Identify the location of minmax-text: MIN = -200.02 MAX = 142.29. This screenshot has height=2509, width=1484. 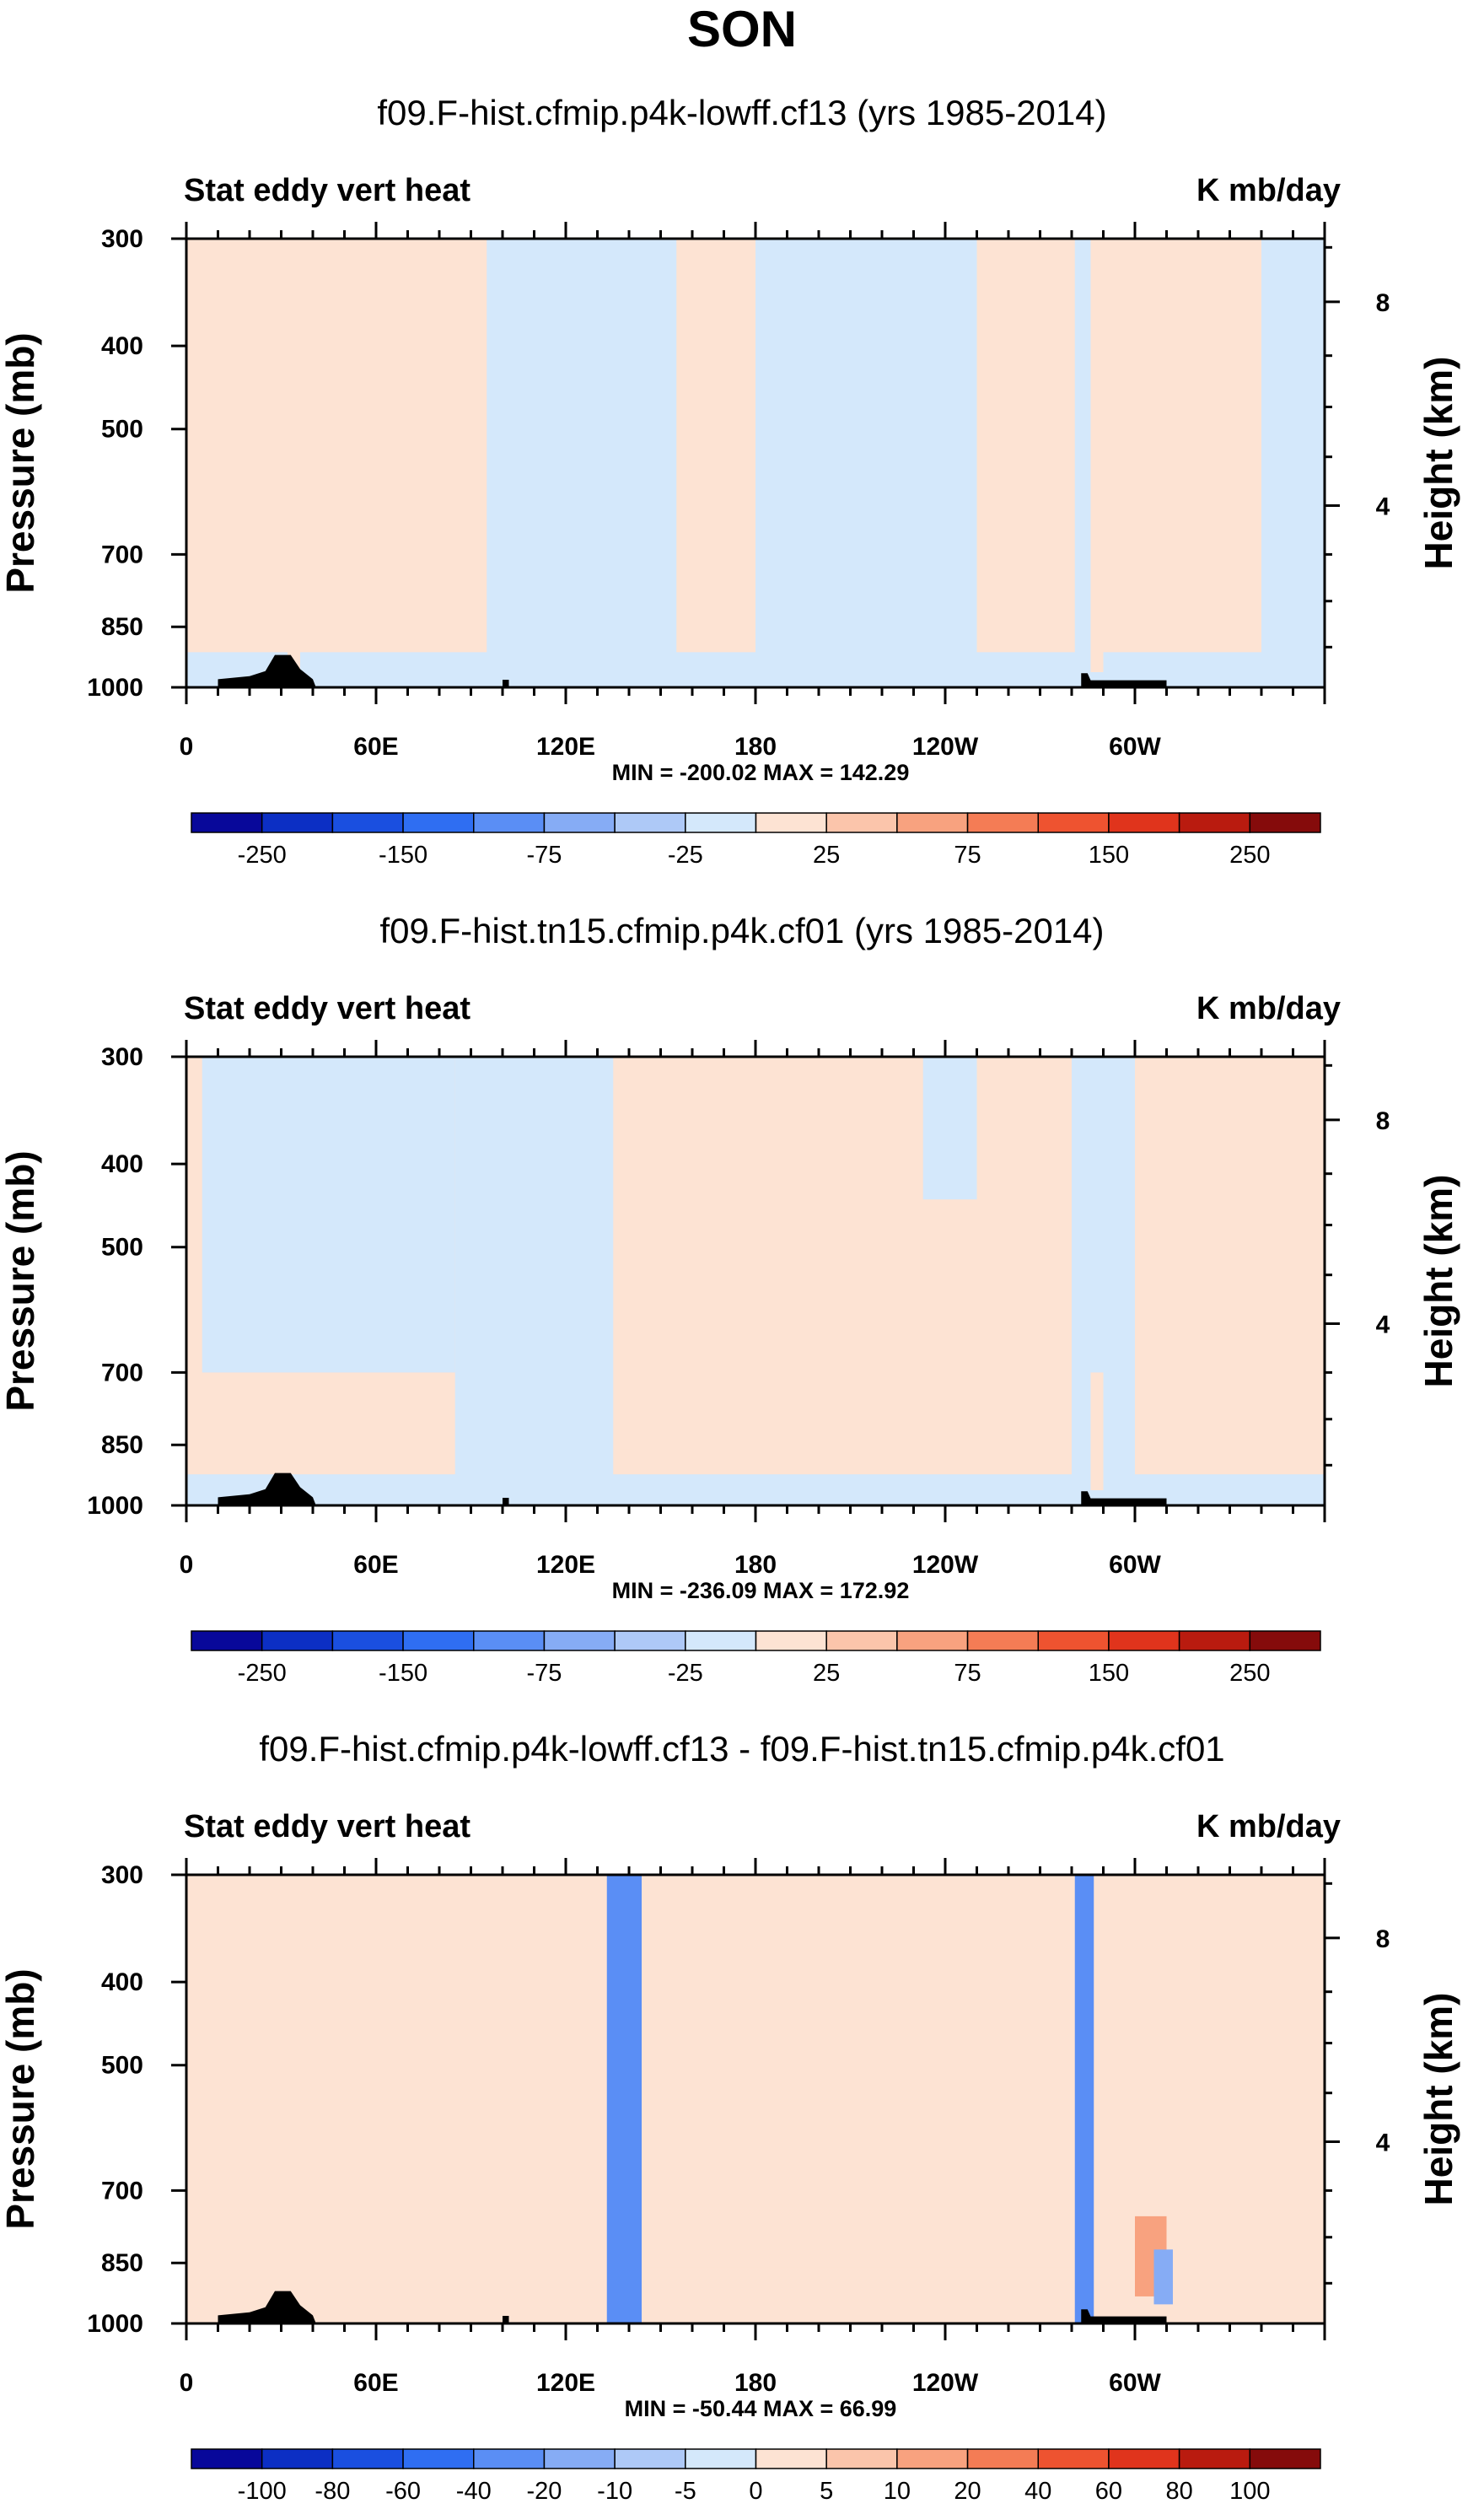
(761, 772).